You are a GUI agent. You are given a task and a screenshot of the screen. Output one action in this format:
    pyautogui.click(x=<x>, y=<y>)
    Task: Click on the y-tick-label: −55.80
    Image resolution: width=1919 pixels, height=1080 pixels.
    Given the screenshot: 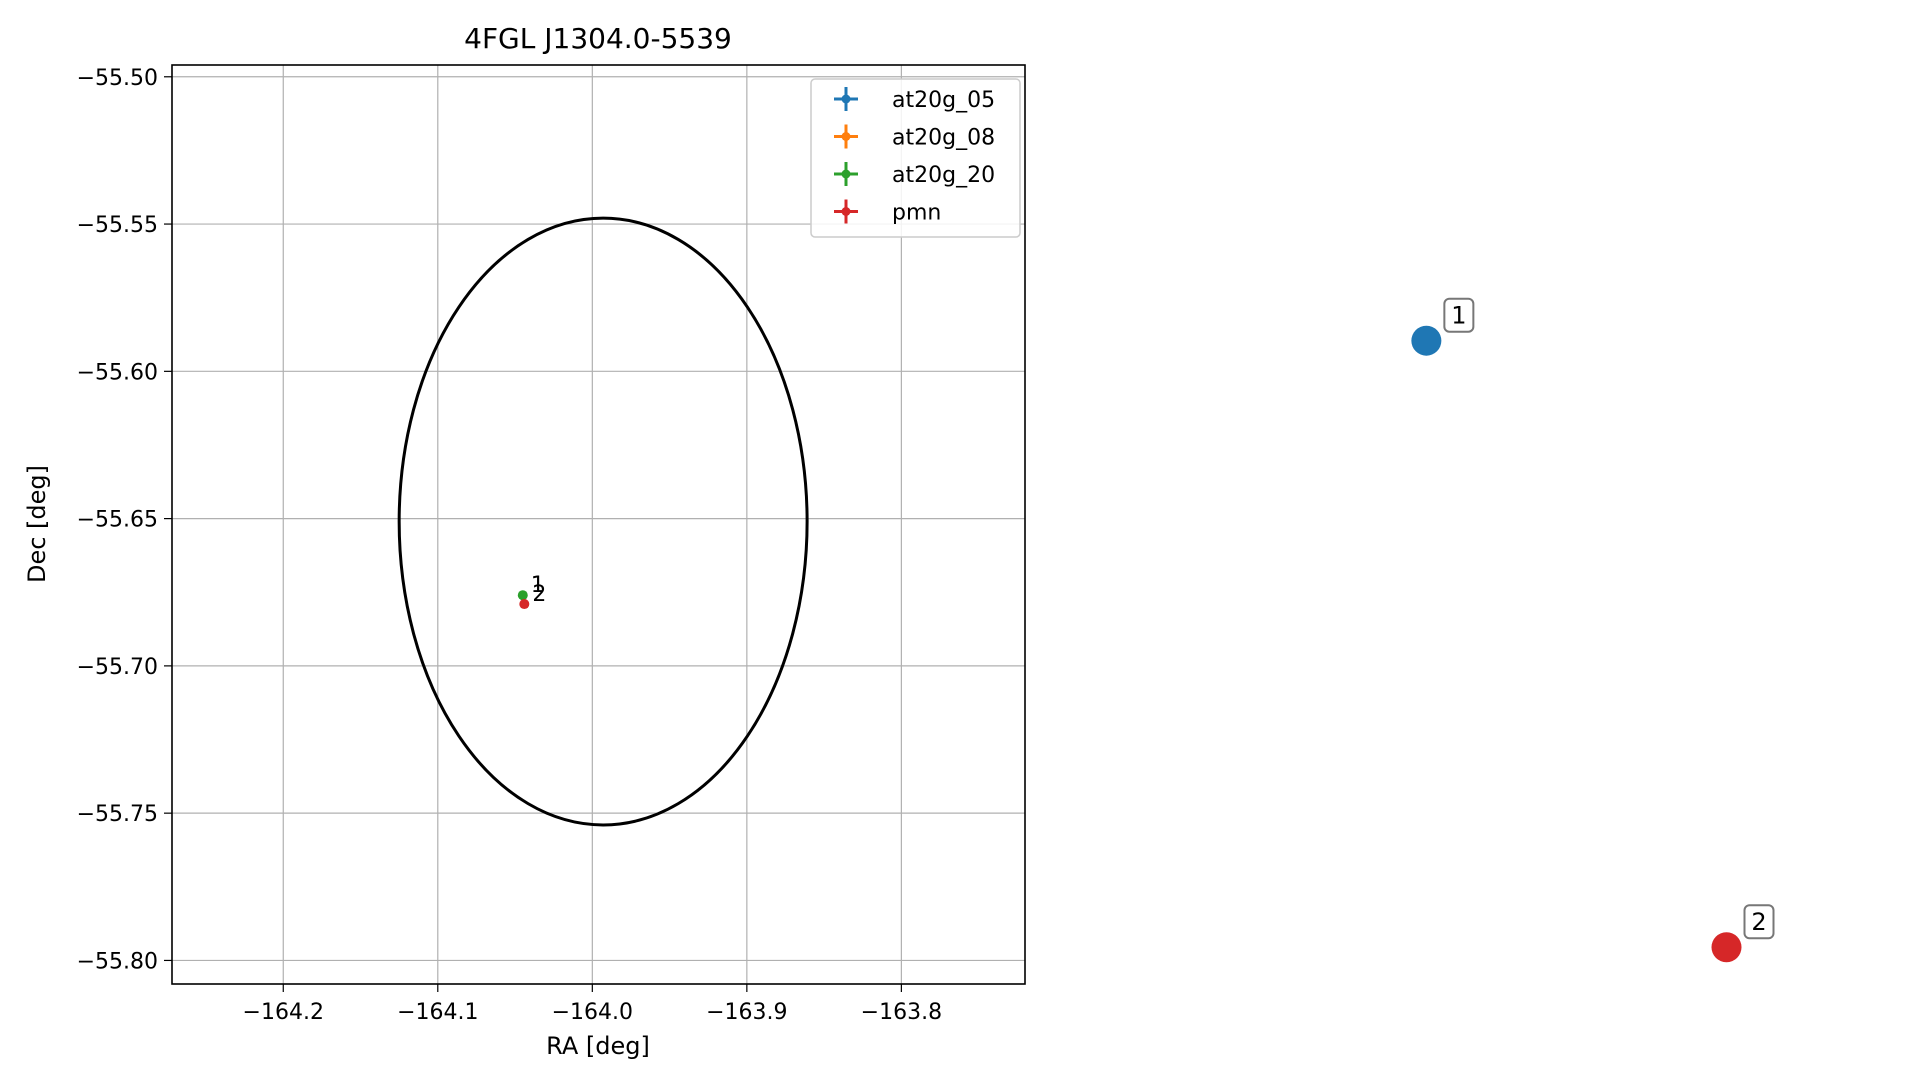 What is the action you would take?
    pyautogui.click(x=117, y=961)
    